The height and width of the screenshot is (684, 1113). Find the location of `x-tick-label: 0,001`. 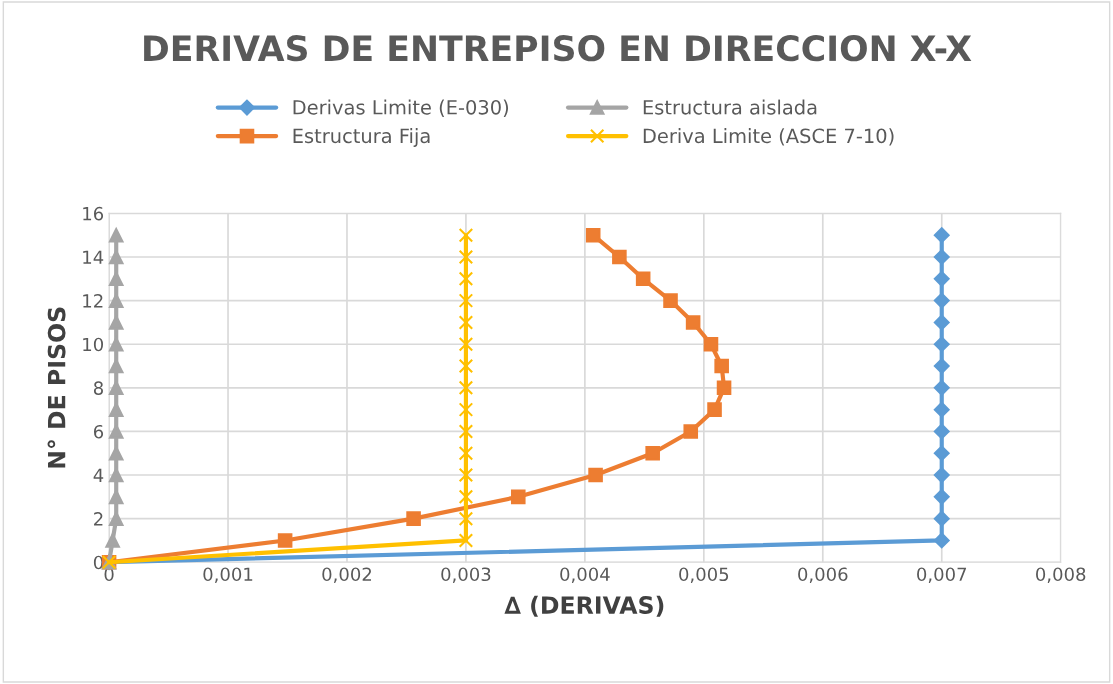

x-tick-label: 0,001 is located at coordinates (228, 575).